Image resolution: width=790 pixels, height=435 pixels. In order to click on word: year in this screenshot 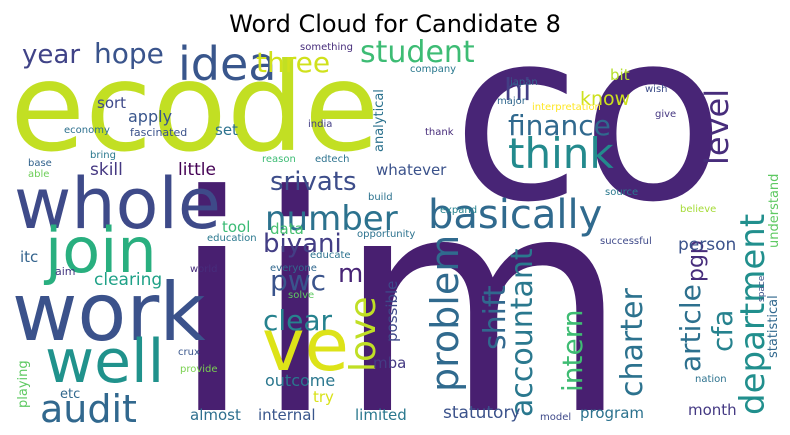, I will do `click(51, 55)`.